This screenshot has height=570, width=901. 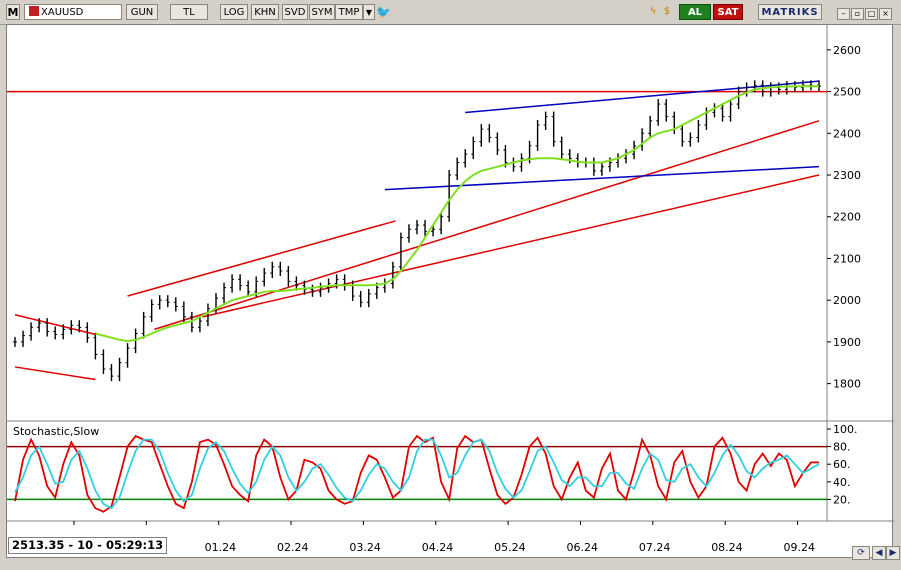 What do you see at coordinates (365, 547) in the screenshot?
I see `x-tick-label: 03.24` at bounding box center [365, 547].